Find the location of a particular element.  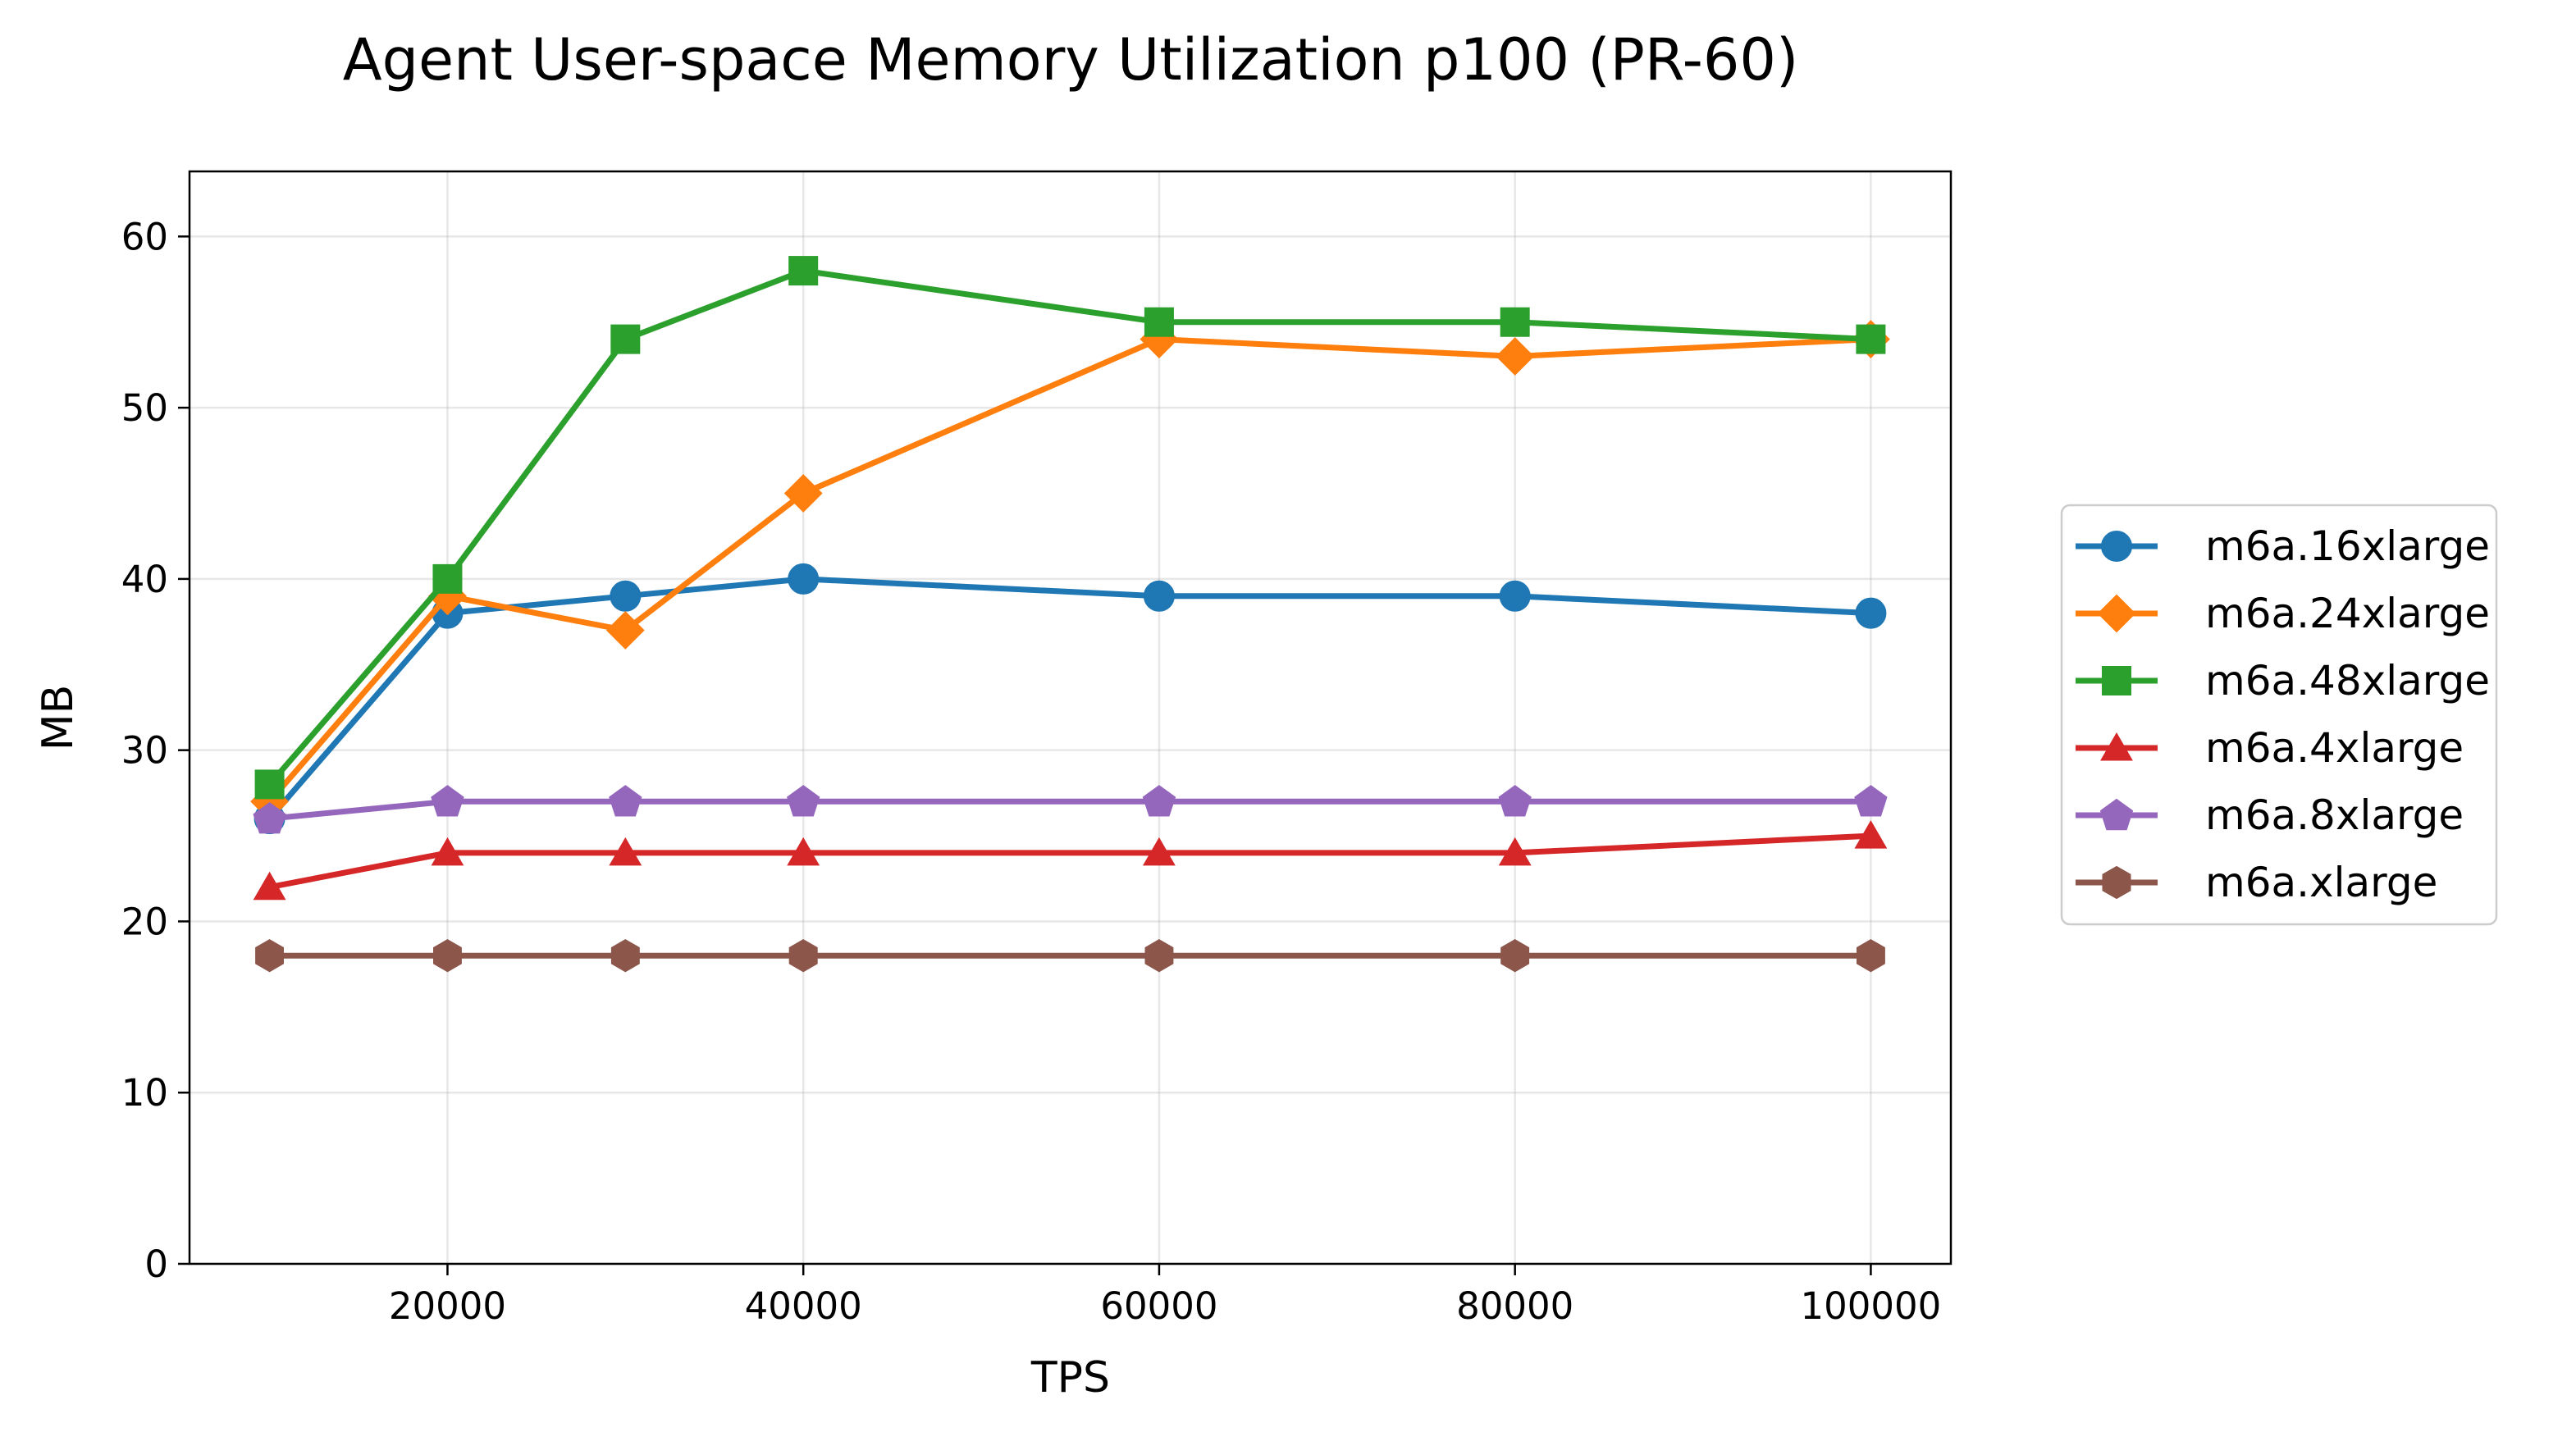

legend-item: m6a.24xlarge is located at coordinates (2283, 613).